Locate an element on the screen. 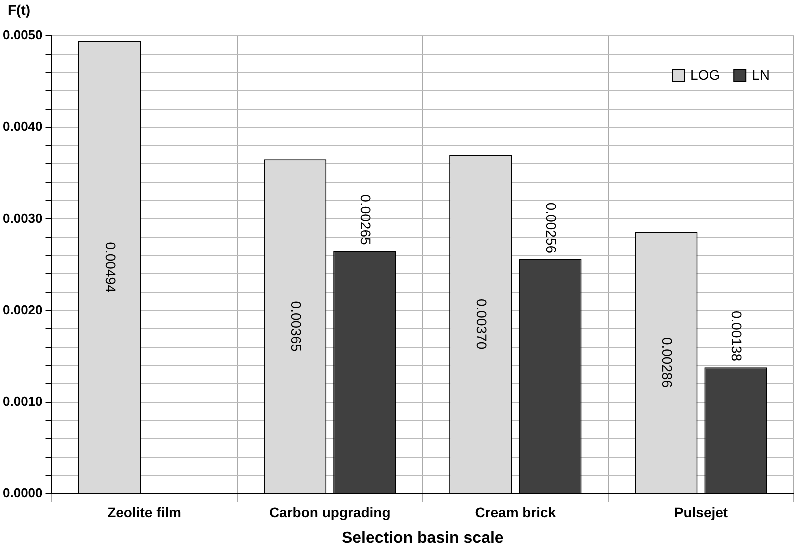  y-tick-label: 0.0040 is located at coordinates (22, 126).